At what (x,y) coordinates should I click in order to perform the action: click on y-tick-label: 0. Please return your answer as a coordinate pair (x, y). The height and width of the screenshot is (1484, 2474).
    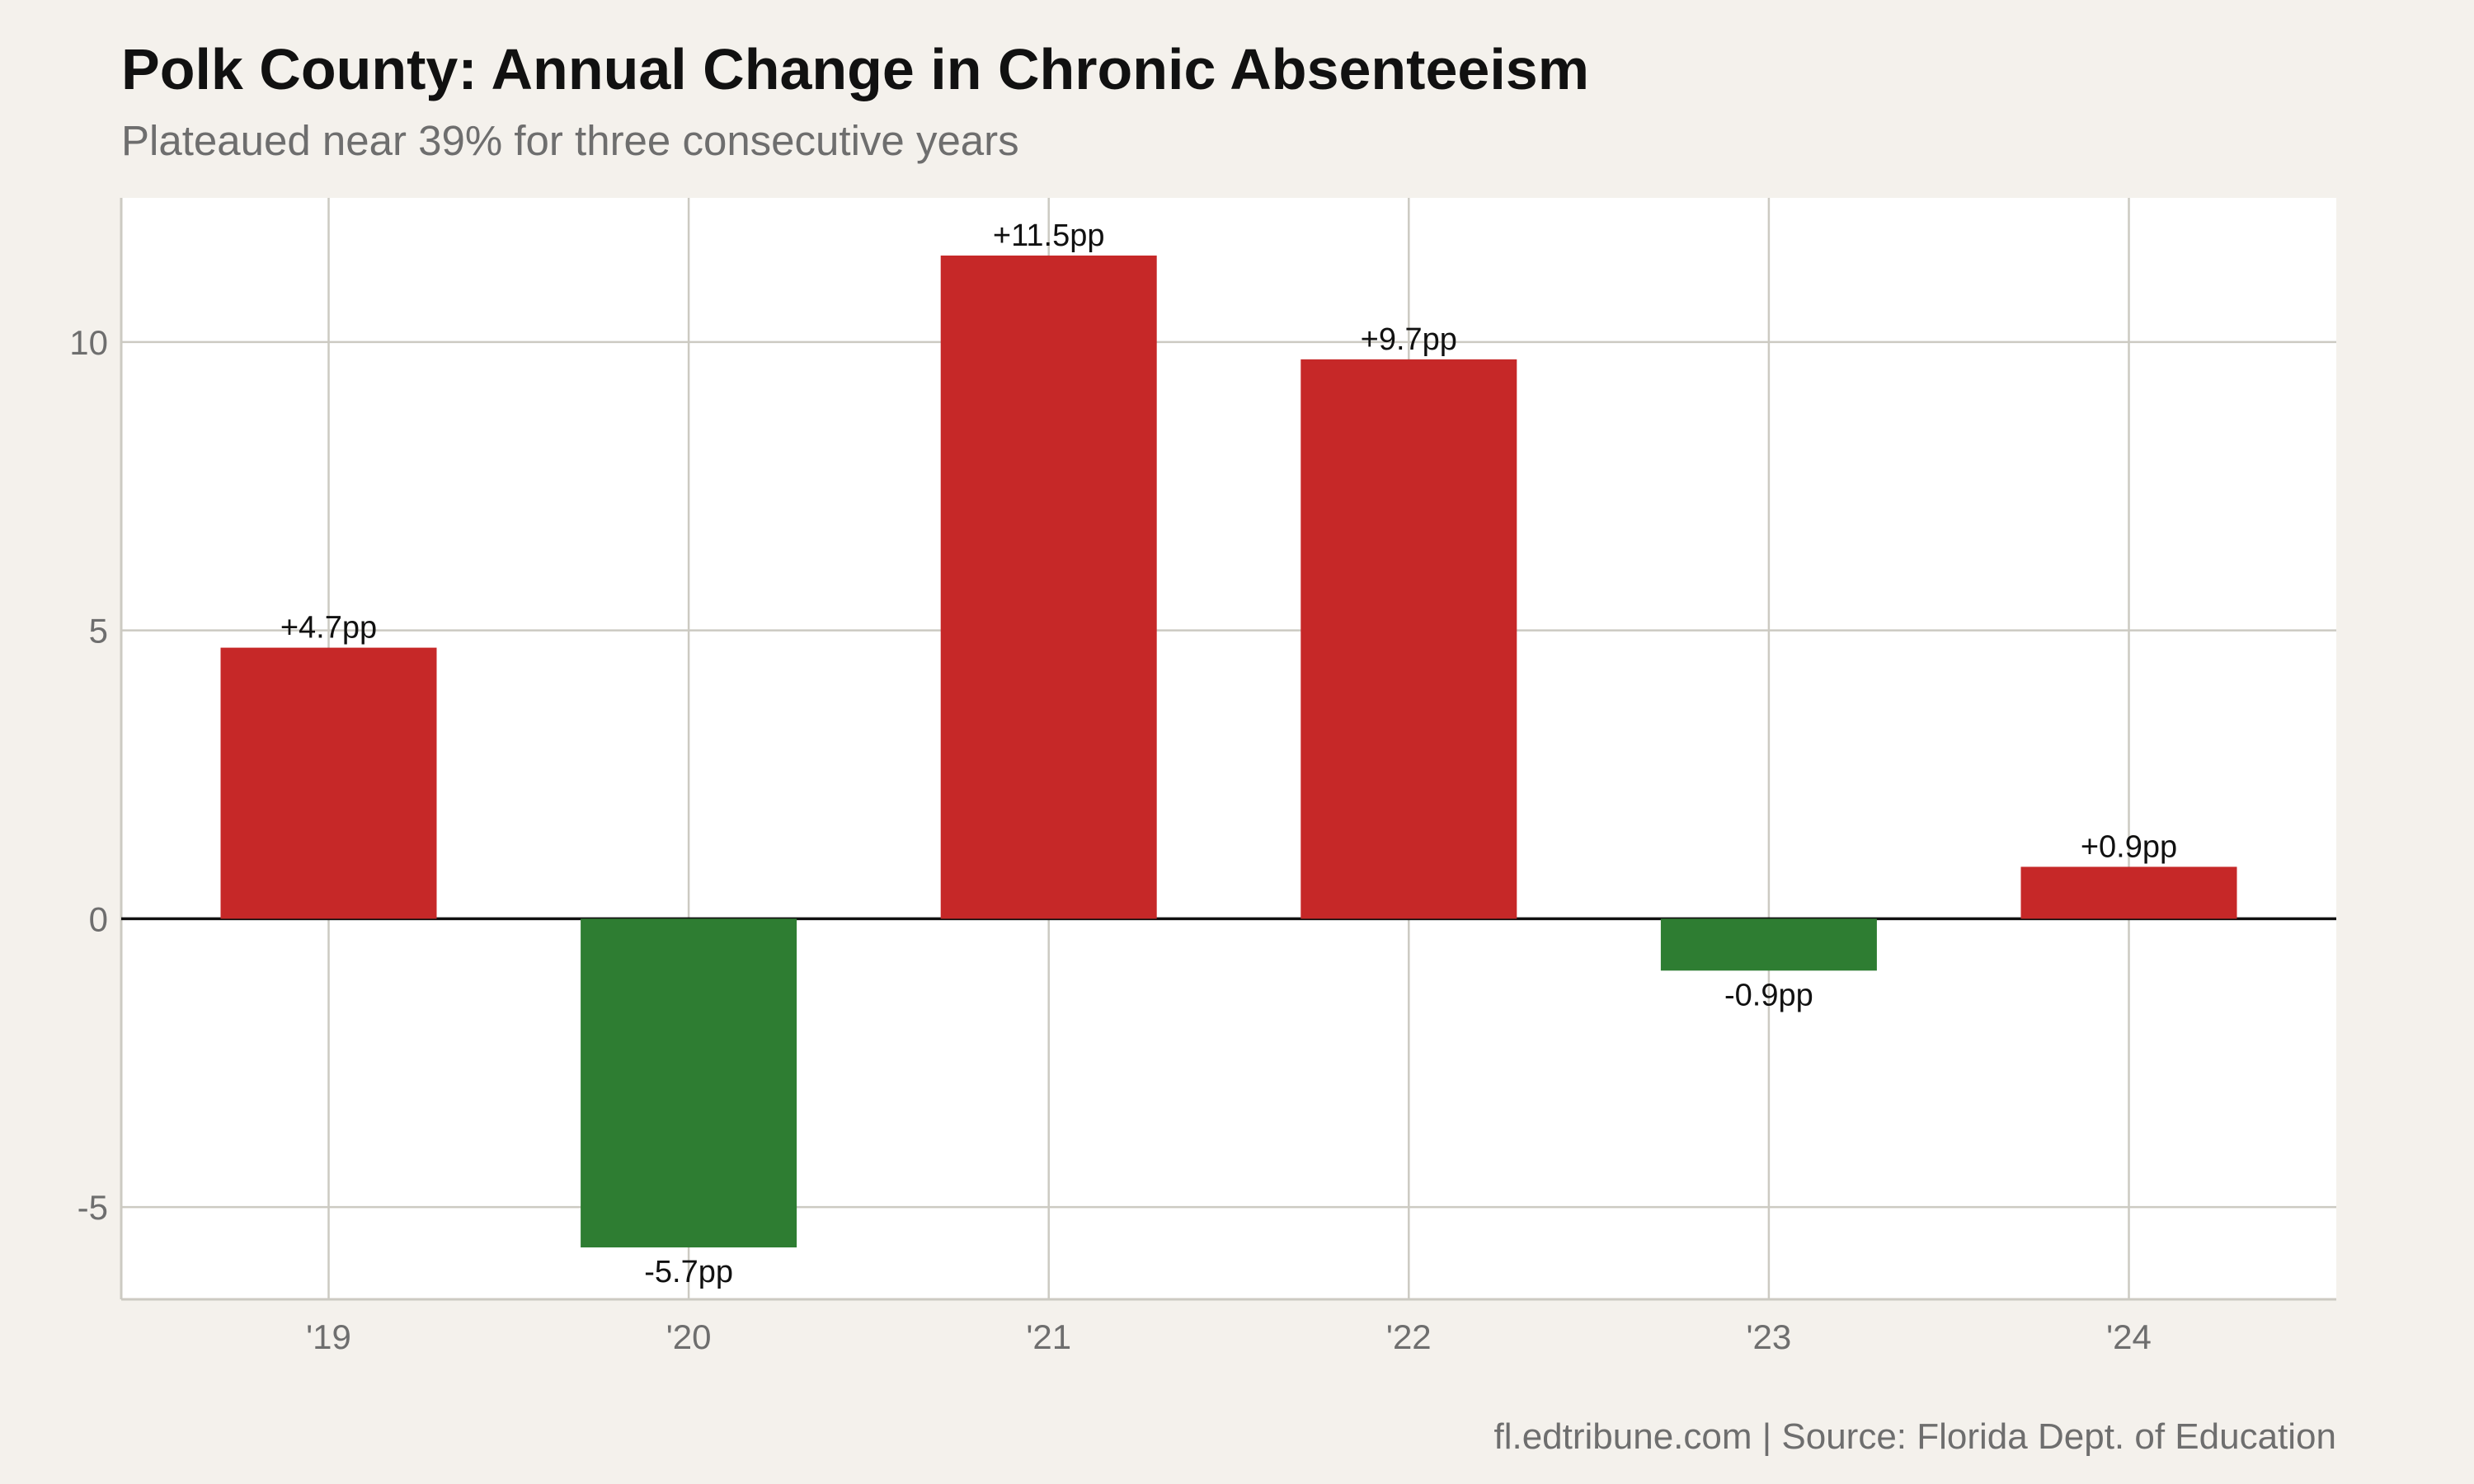
    Looking at the image, I should click on (98, 919).